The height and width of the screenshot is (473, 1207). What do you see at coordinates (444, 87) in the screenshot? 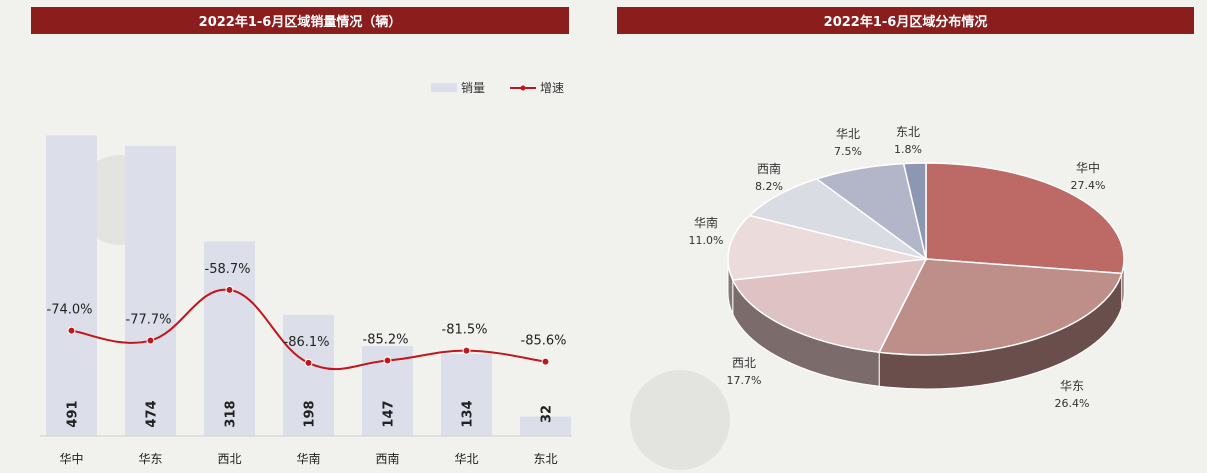
I see `legend-swatch-sales` at bounding box center [444, 87].